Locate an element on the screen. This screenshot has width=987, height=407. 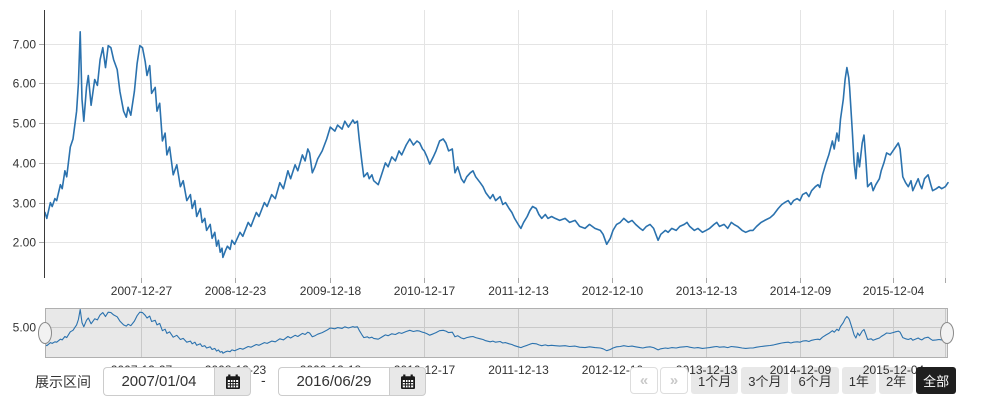
x-axis-label: 2010-12-17 is located at coordinates (425, 291).